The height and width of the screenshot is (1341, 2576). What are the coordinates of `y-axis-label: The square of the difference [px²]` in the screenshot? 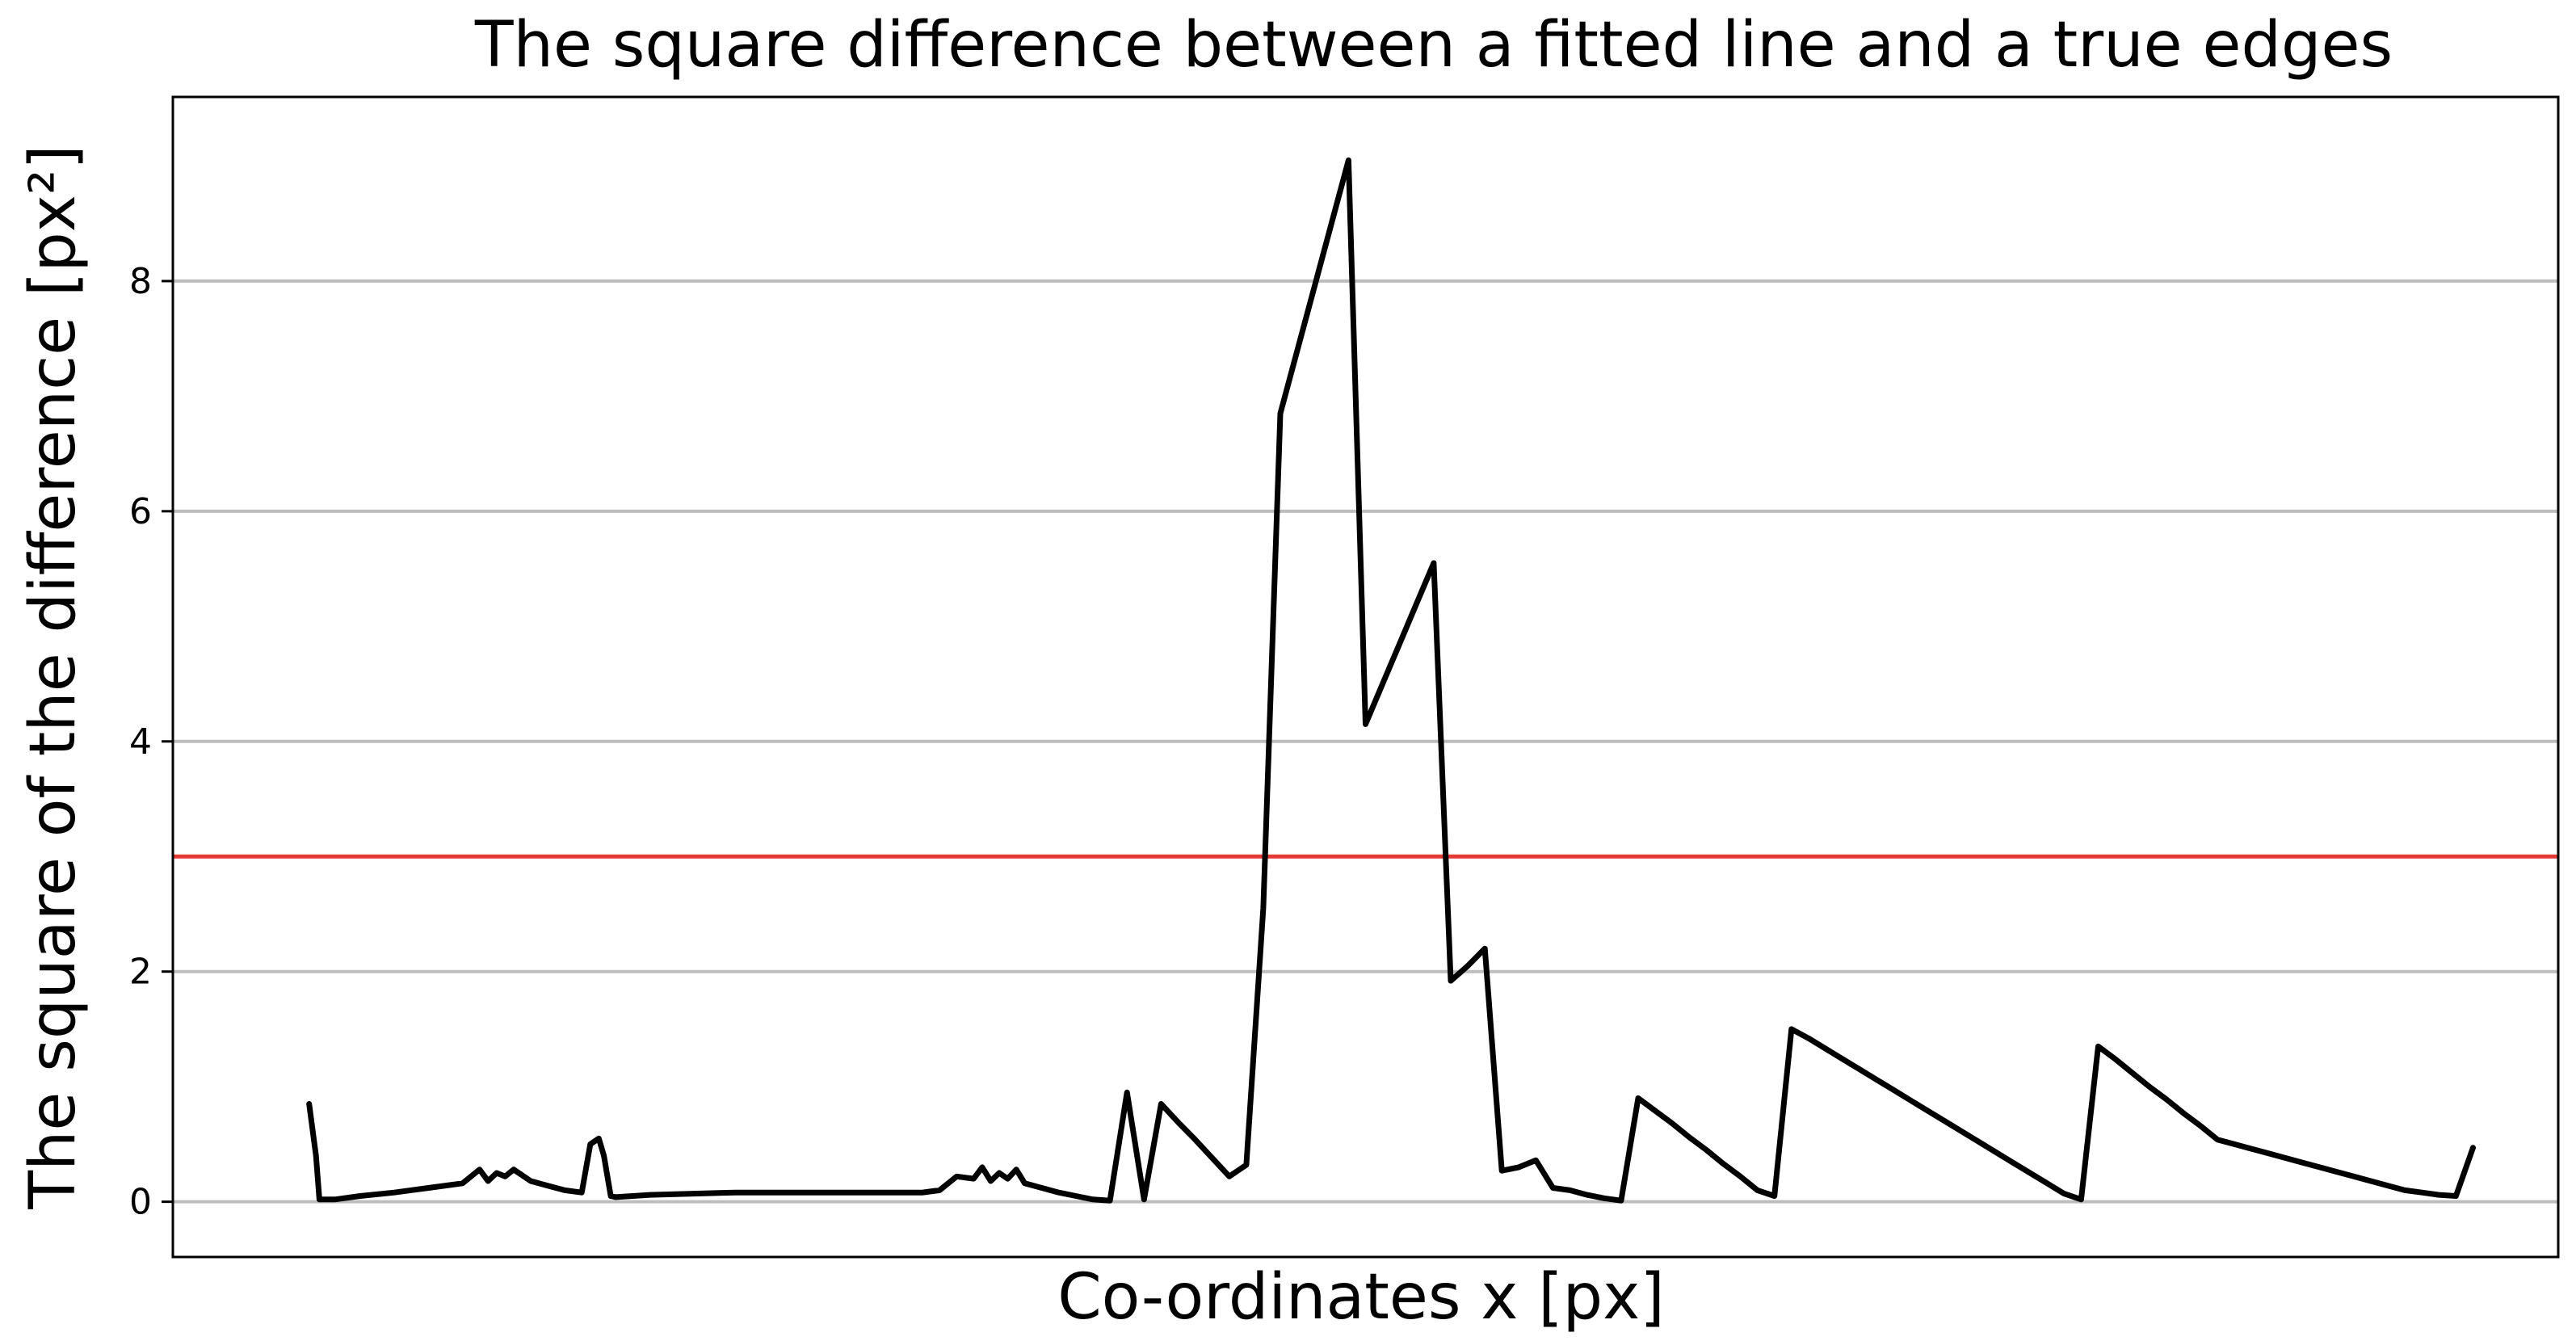 It's located at (53, 677).